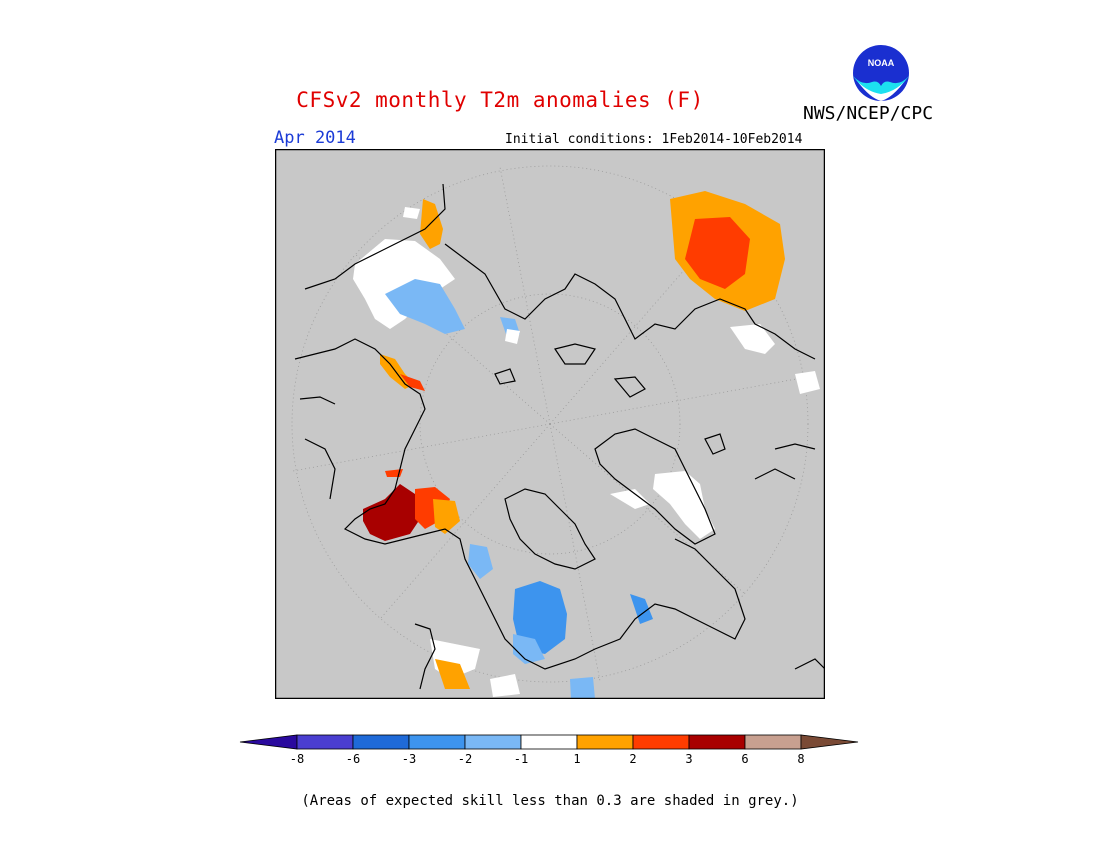 The width and height of the screenshot is (1100, 850). Describe the element at coordinates (633, 759) in the screenshot. I see `colorbar-tick-label: 2` at that location.